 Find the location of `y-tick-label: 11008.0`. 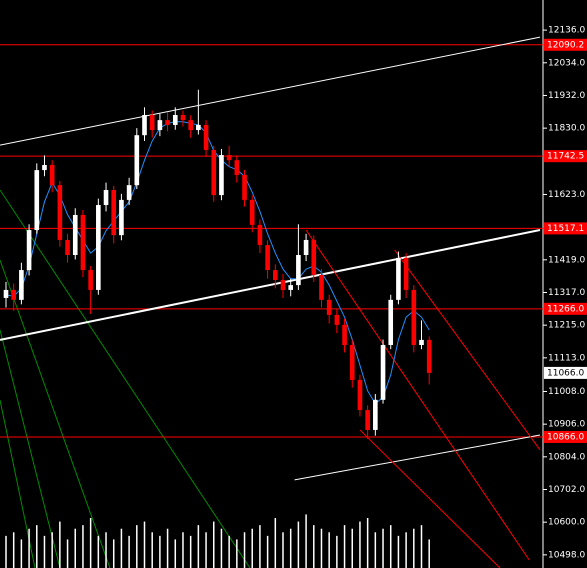

y-tick-label: 11008.0 is located at coordinates (566, 392).